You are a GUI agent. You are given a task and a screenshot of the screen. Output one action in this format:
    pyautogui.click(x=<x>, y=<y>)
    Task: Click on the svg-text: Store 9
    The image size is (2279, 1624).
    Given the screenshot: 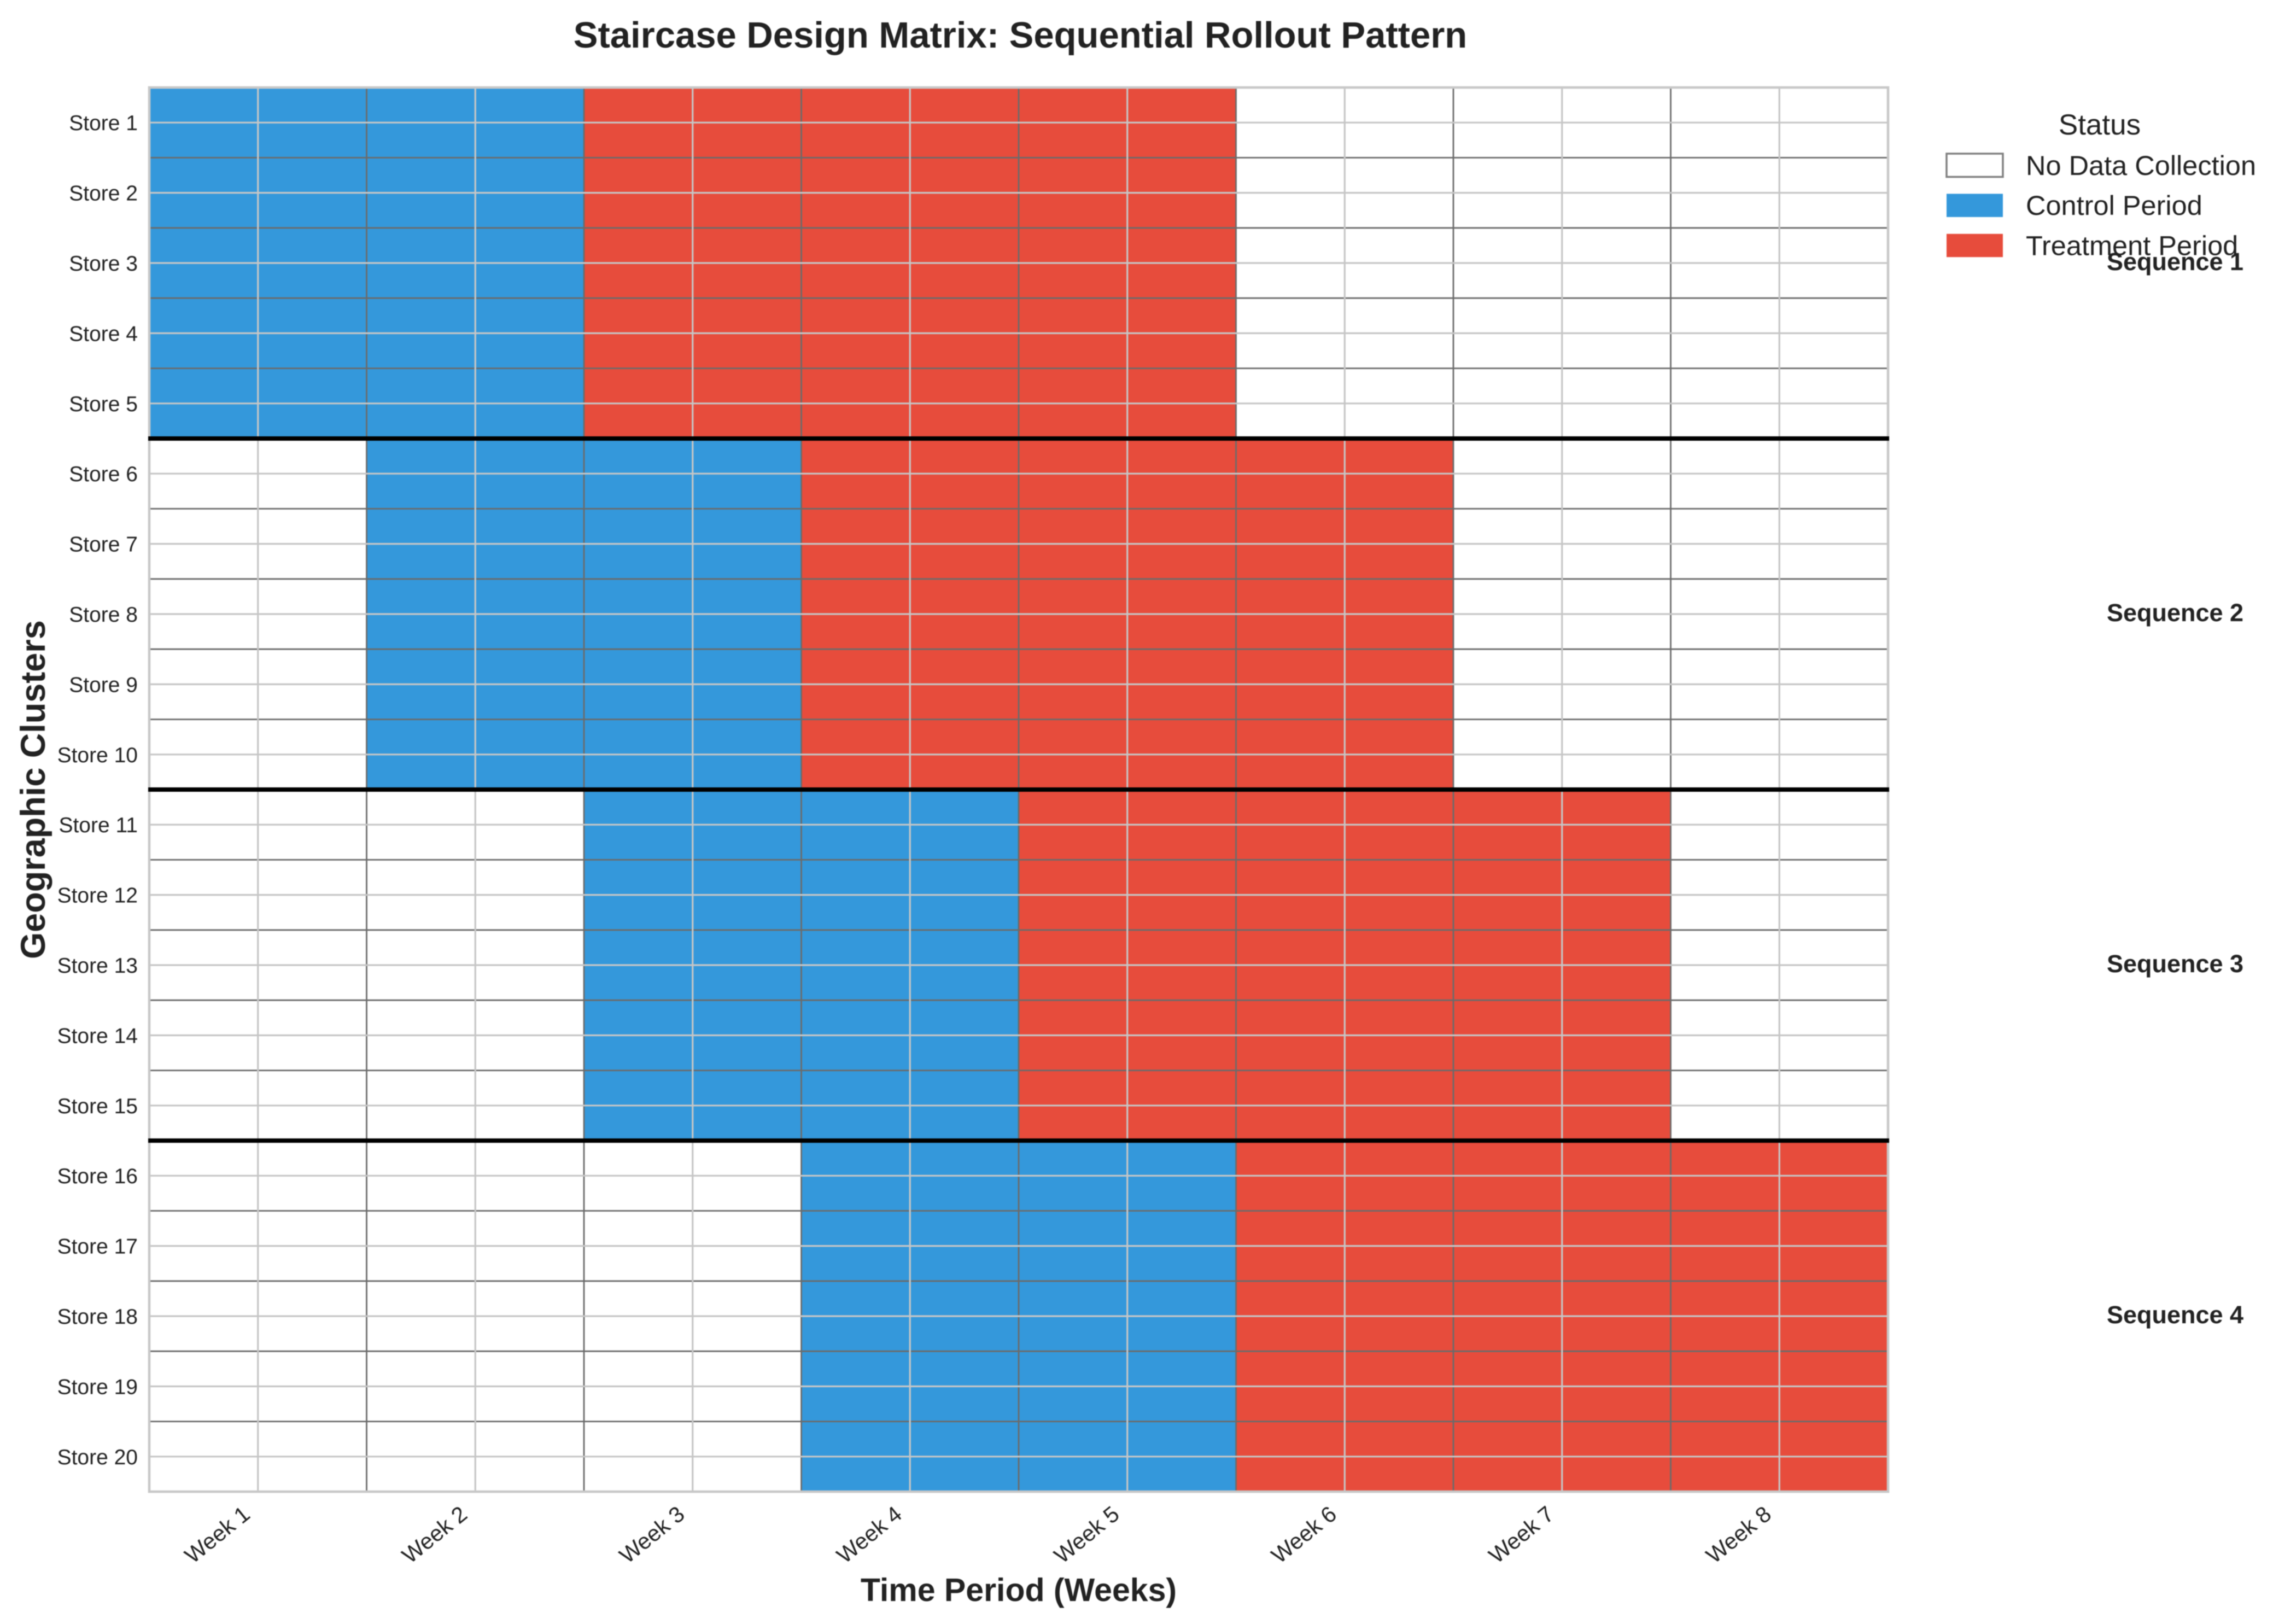 What is the action you would take?
    pyautogui.click(x=103, y=685)
    